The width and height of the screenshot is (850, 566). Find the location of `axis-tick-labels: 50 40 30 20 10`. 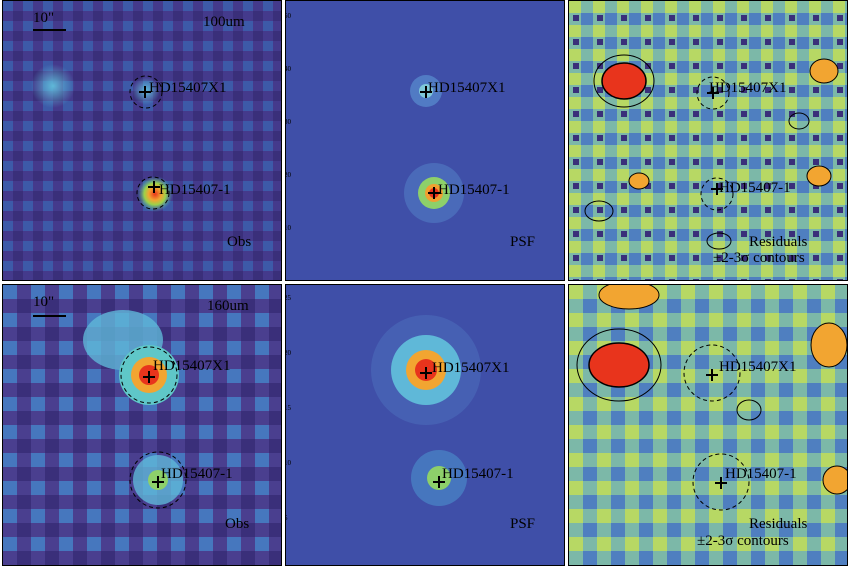

axis-tick-labels: 50 40 30 20 10 is located at coordinates (288, 122).